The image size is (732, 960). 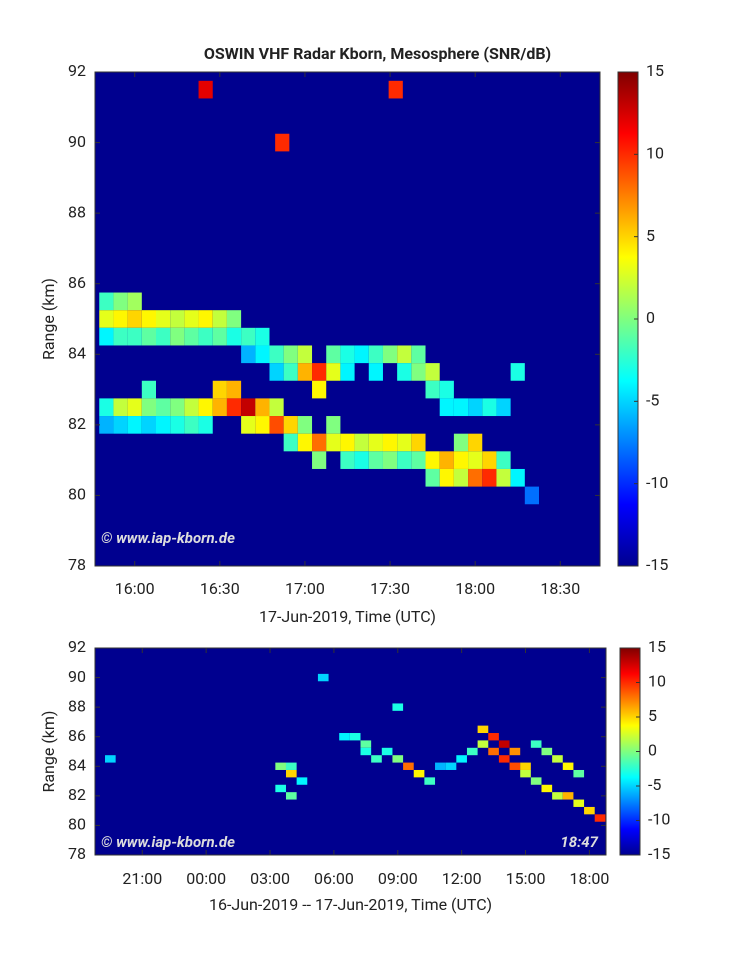 What do you see at coordinates (589, 878) in the screenshot?
I see `x-tick-label: 18:00` at bounding box center [589, 878].